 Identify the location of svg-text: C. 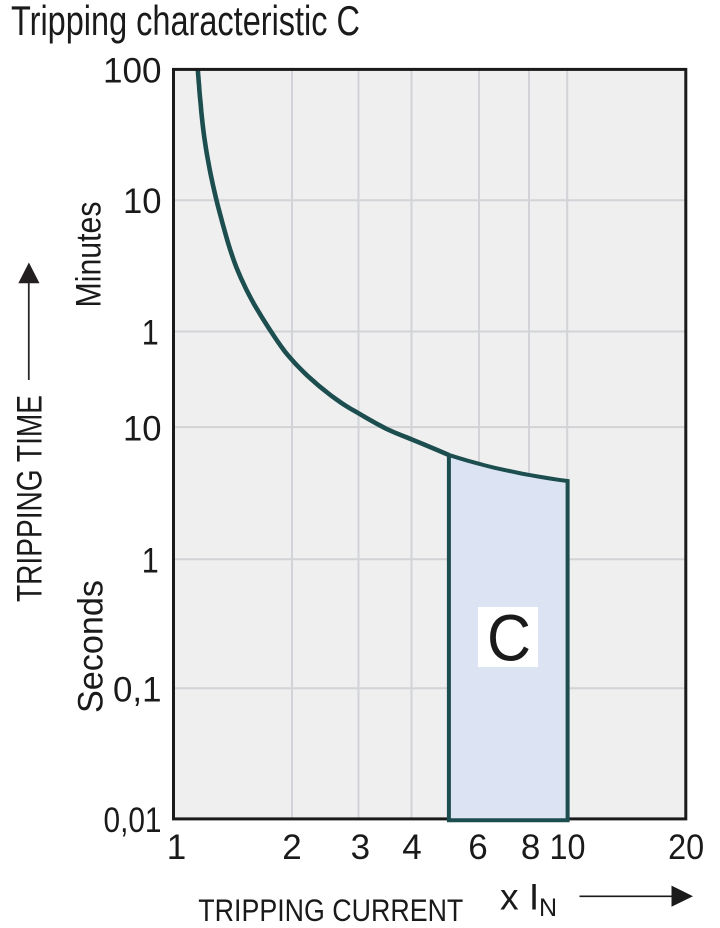
(509, 638).